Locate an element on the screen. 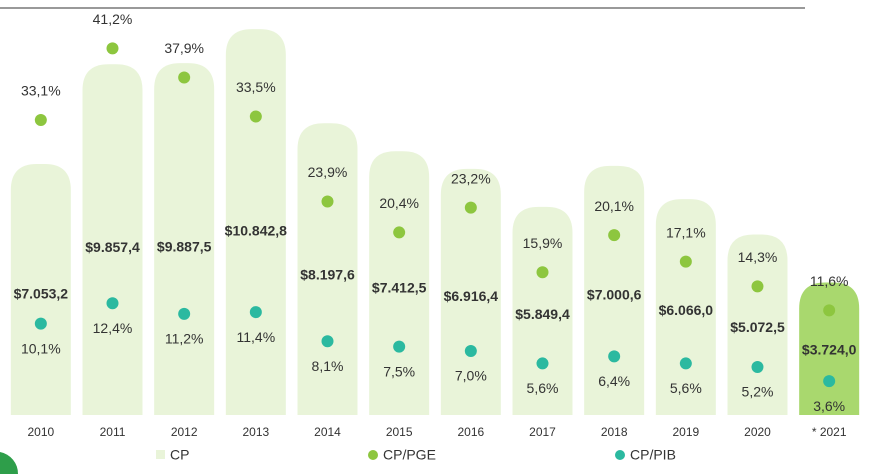  pib-label: 8,1% is located at coordinates (328, 366).